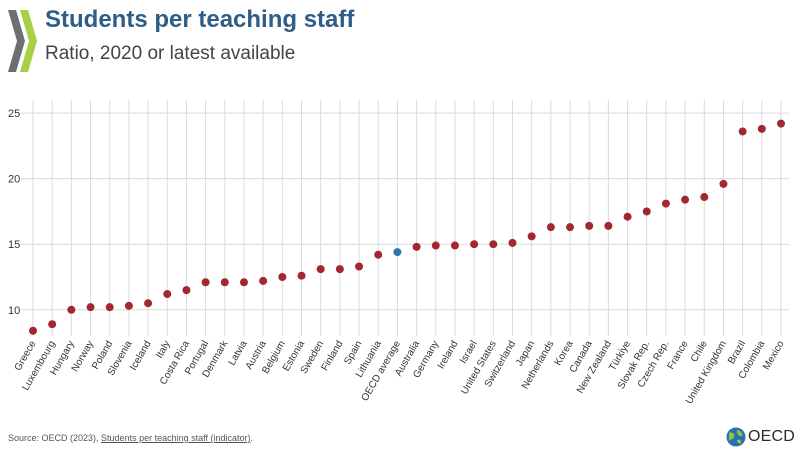  I want to click on y-tick-label: 15, so click(14, 245).